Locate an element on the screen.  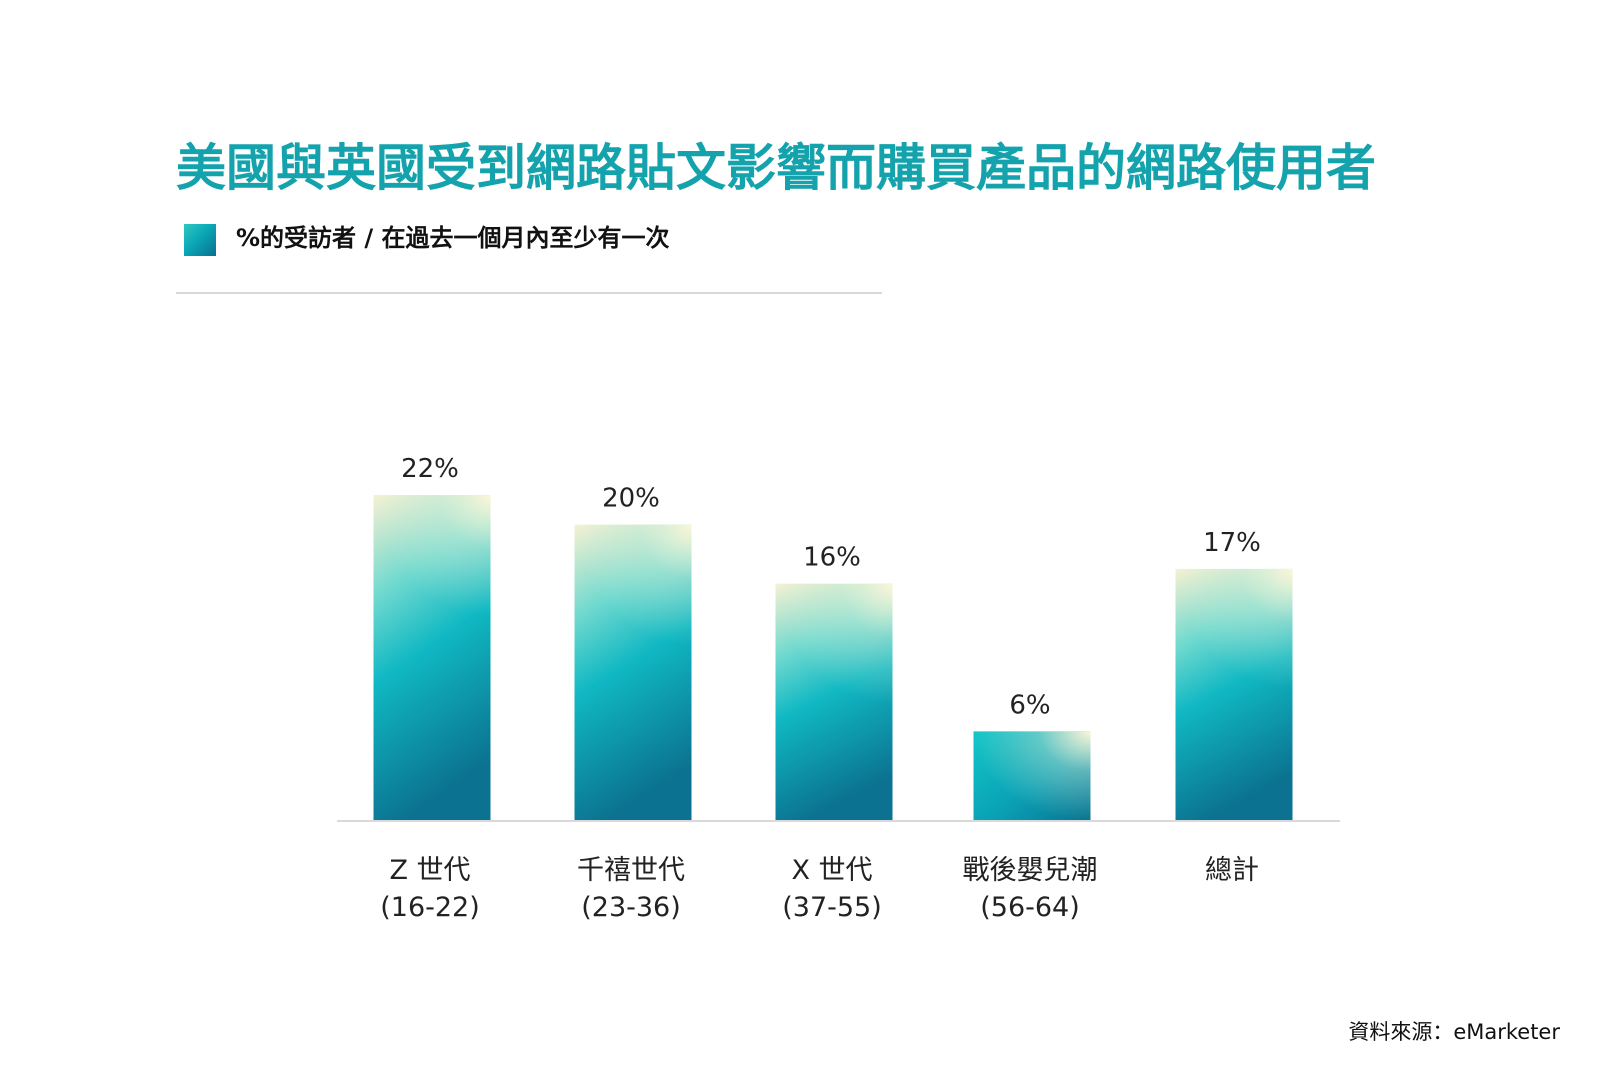
category-label-1: Z 世代 is located at coordinates (429, 870).